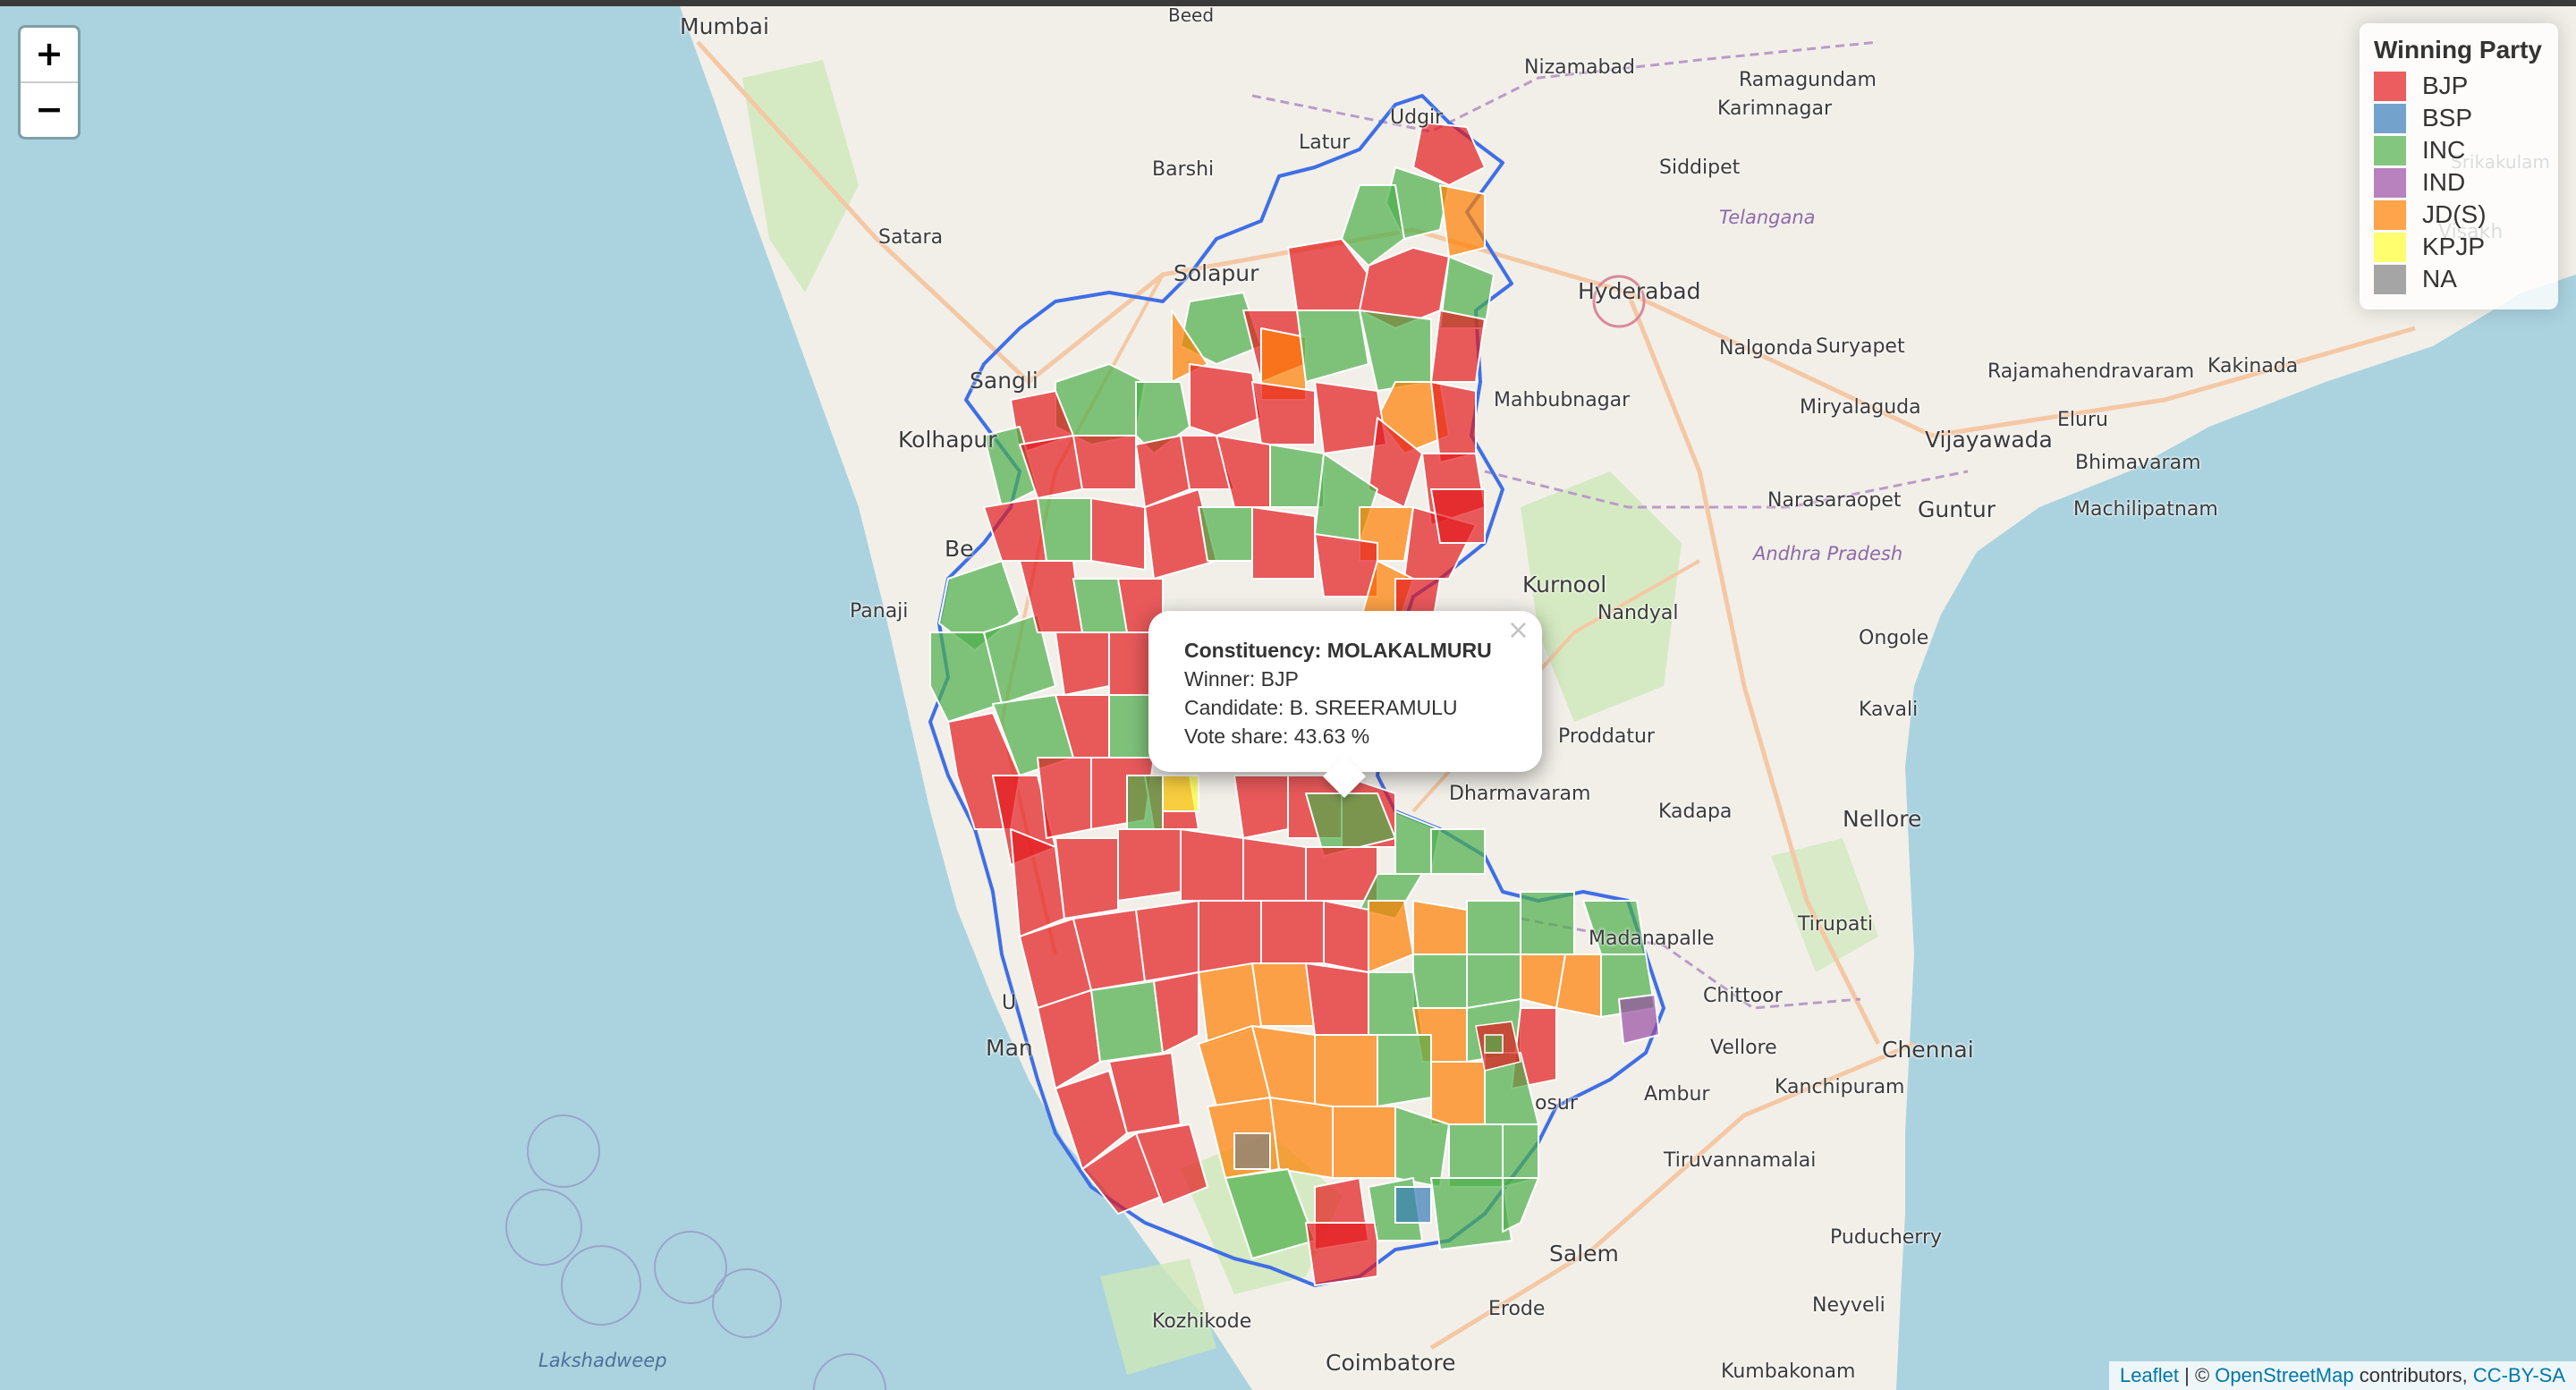  Describe the element at coordinates (1743, 1048) in the screenshot. I see `place-label: Vellore` at that location.